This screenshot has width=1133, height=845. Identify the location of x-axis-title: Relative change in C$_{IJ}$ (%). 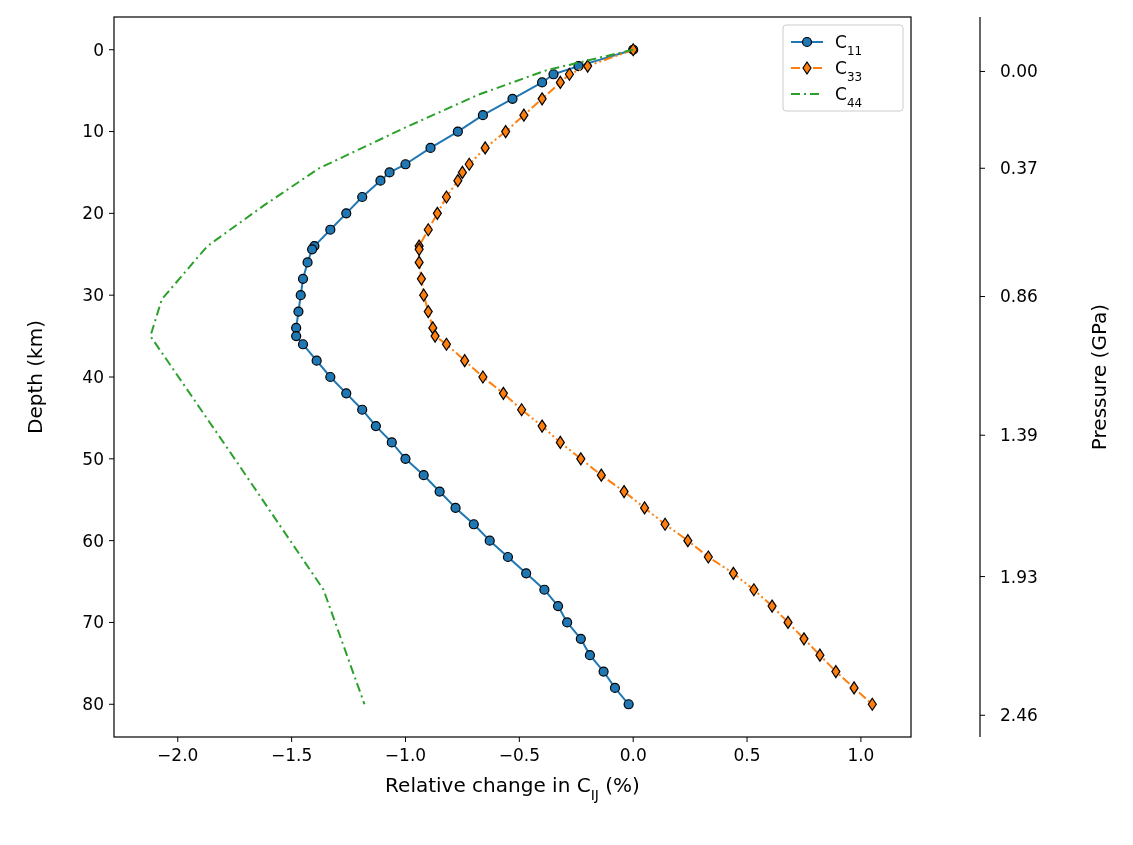
(512, 788).